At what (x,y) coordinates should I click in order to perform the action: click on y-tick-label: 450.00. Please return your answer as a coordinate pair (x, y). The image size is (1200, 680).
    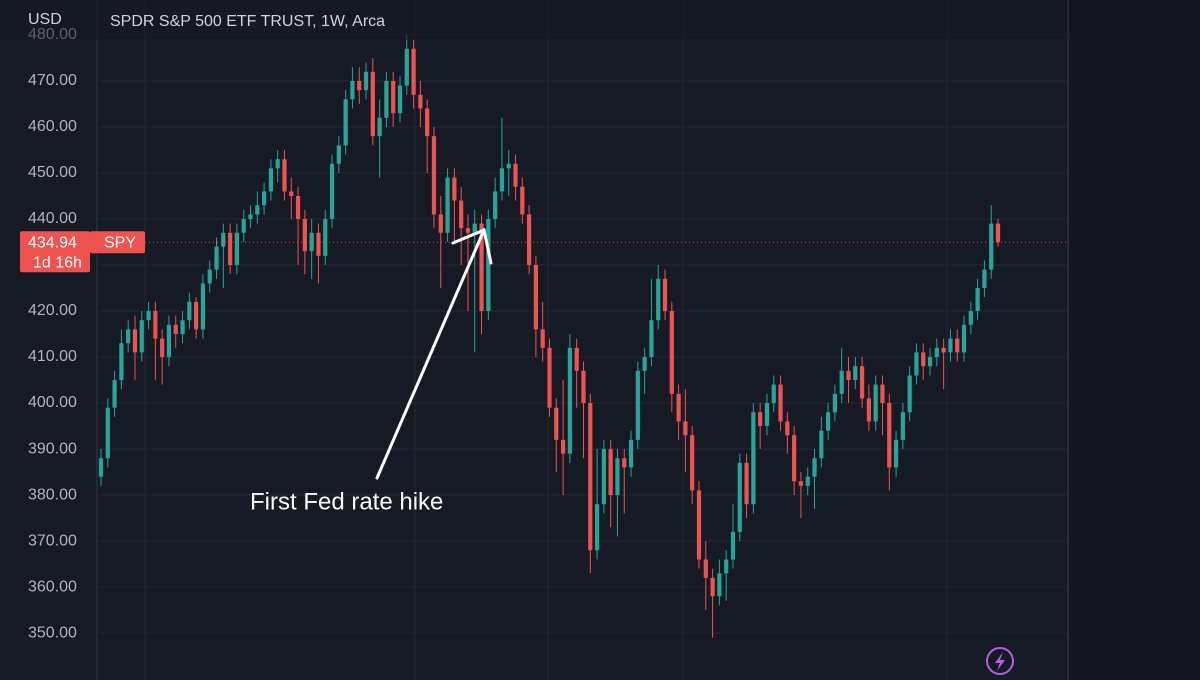
    Looking at the image, I should click on (52, 172).